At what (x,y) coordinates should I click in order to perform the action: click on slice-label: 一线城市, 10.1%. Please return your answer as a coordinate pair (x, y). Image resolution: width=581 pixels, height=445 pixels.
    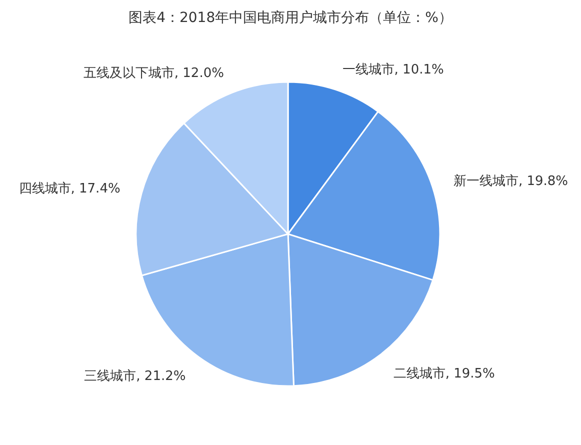
    Looking at the image, I should click on (393, 70).